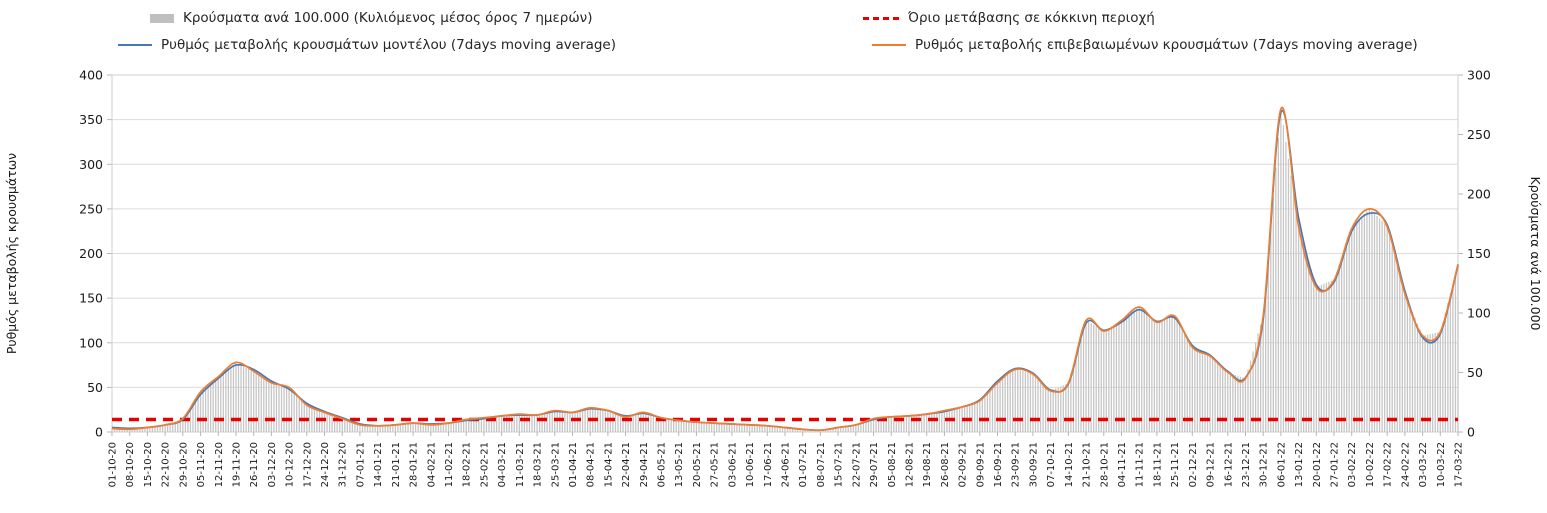 The width and height of the screenshot is (1547, 513). I want to click on svg-text: 27-05-21, so click(715, 464).